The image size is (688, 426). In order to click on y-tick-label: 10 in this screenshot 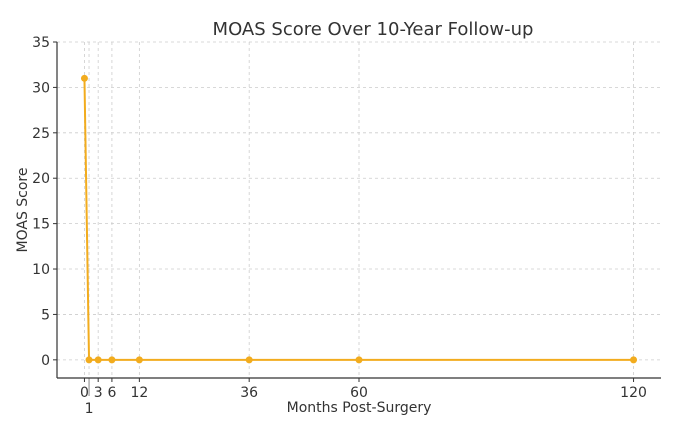, I will do `click(41, 270)`.